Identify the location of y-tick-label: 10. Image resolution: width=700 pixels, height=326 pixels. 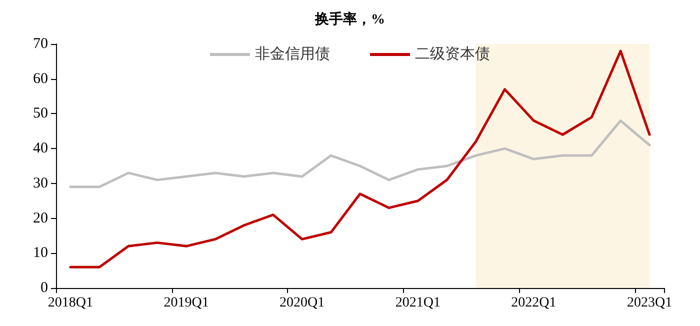
(40, 253).